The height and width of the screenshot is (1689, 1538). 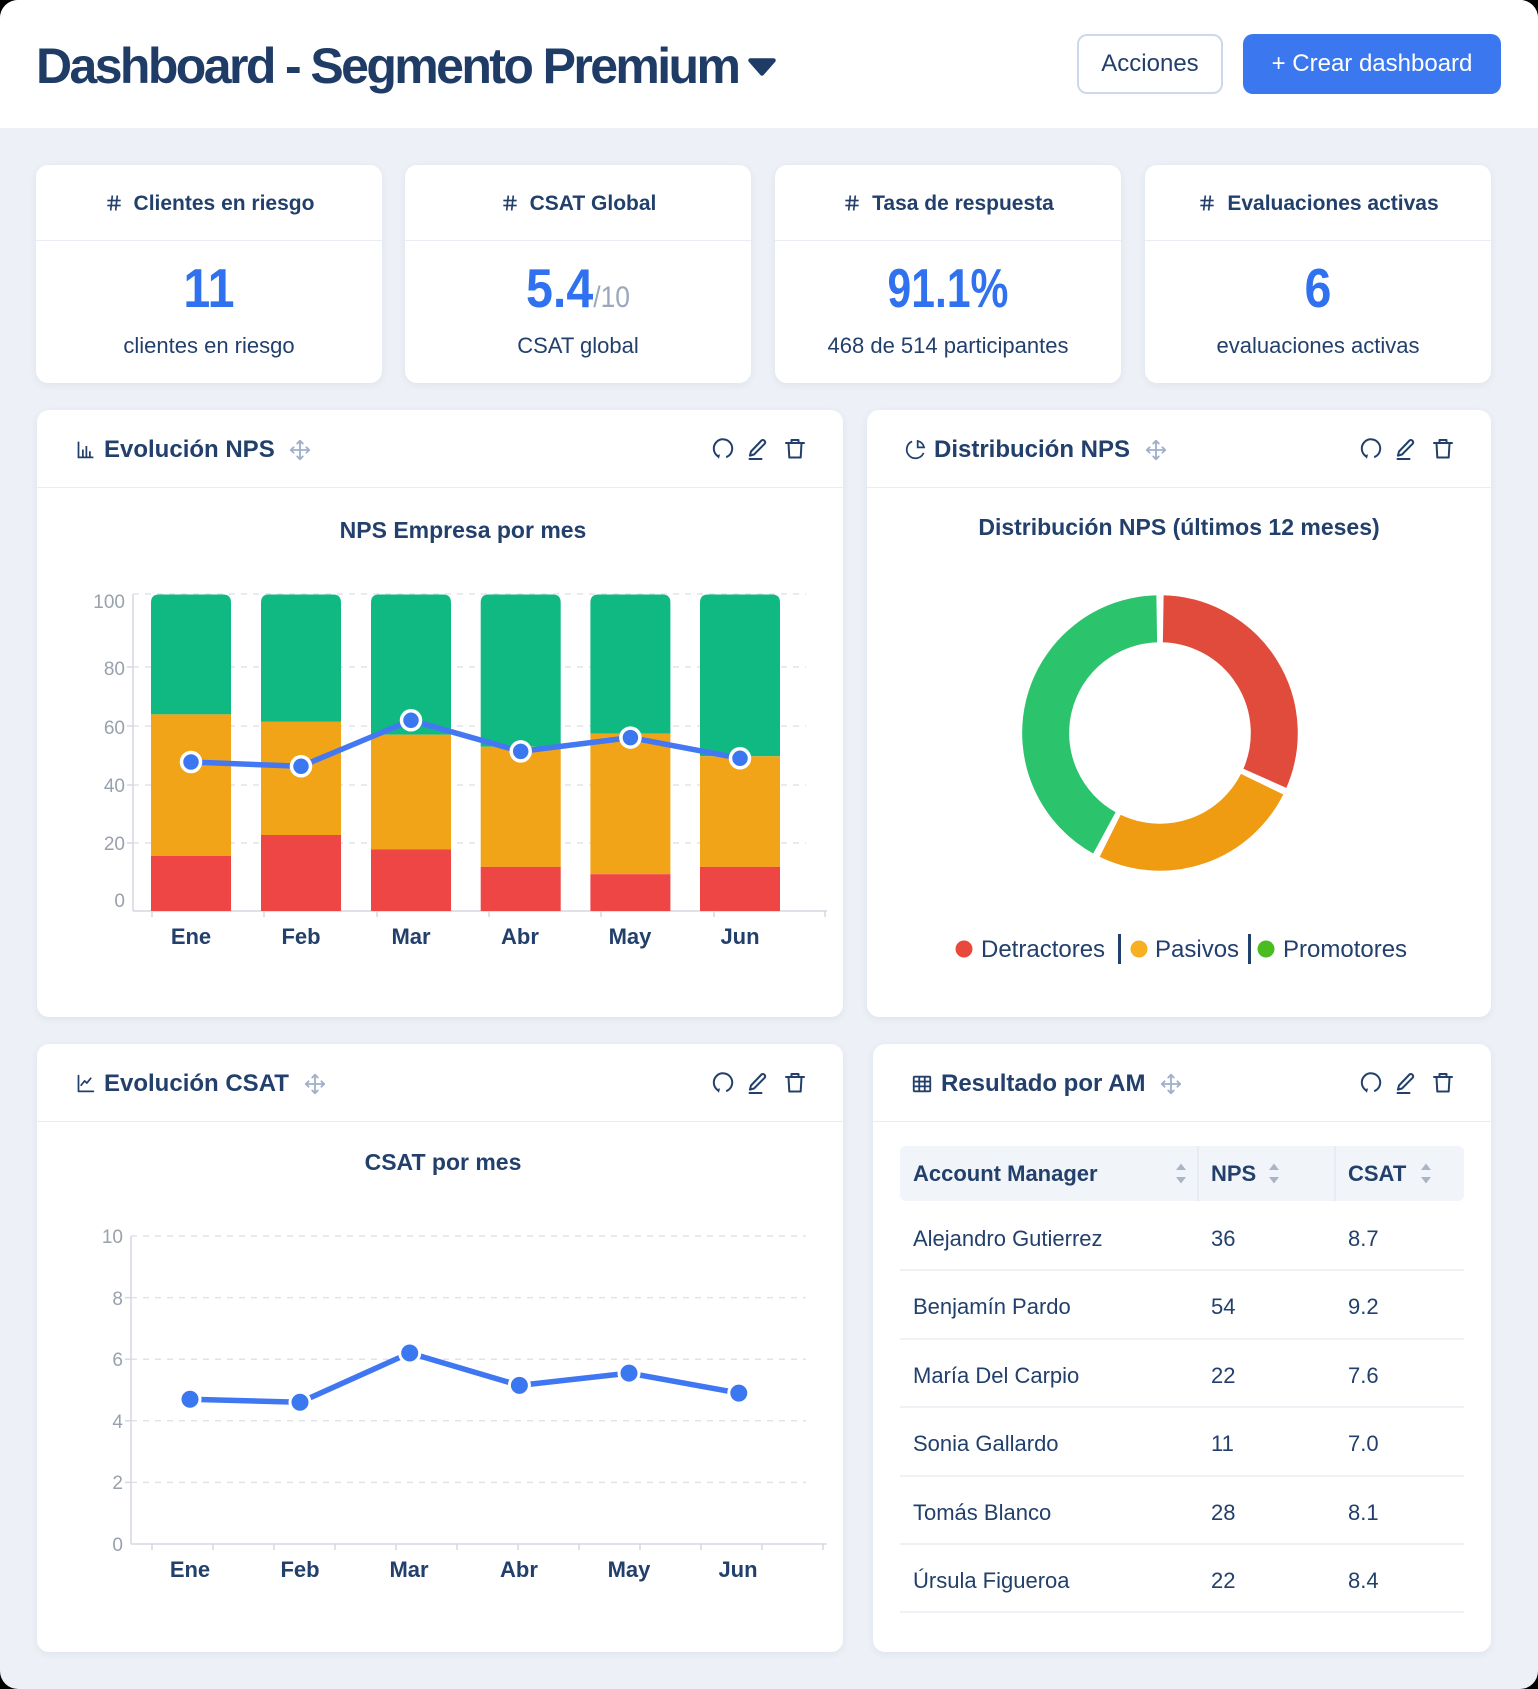 What do you see at coordinates (1363, 1238) in the screenshot?
I see `svg-text: 8.7` at bounding box center [1363, 1238].